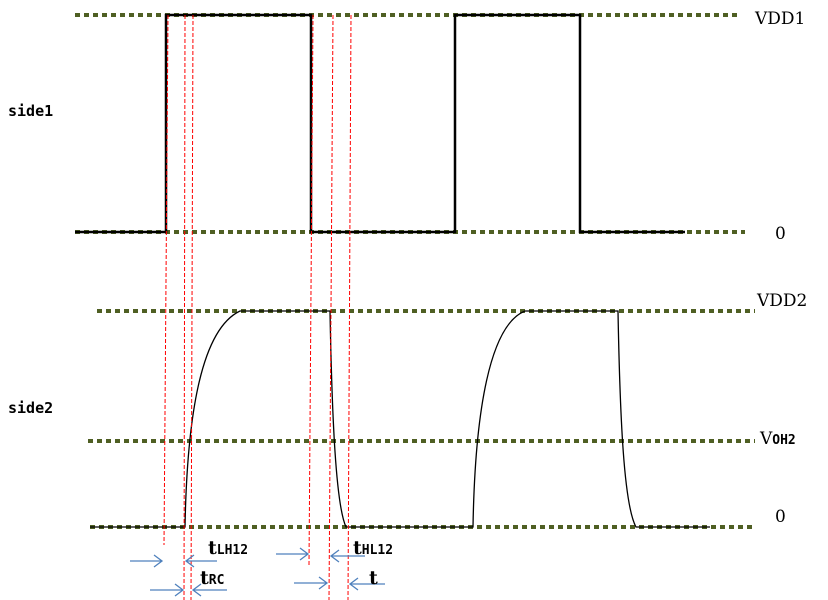  I want to click on vdd2-label: VDD2, so click(781, 301).